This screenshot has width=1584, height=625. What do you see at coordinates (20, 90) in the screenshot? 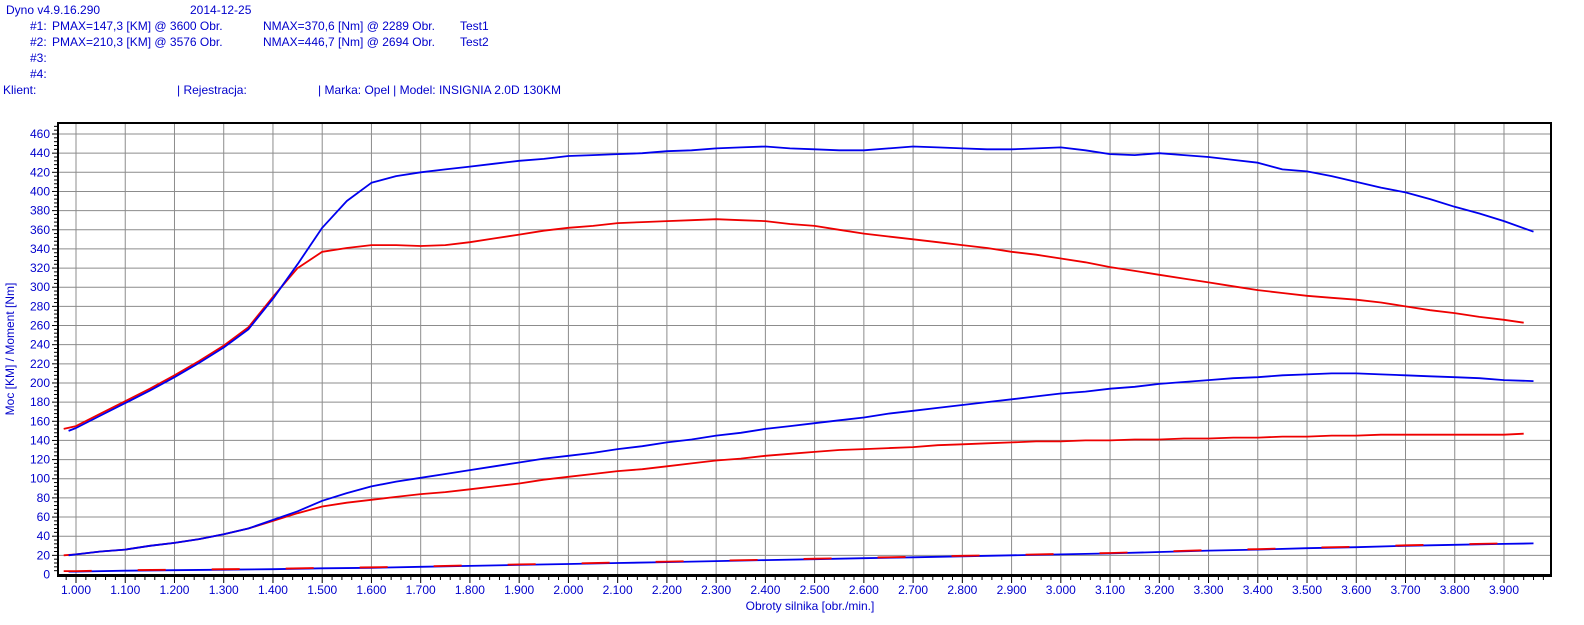
I see `client-label: Klient:` at bounding box center [20, 90].